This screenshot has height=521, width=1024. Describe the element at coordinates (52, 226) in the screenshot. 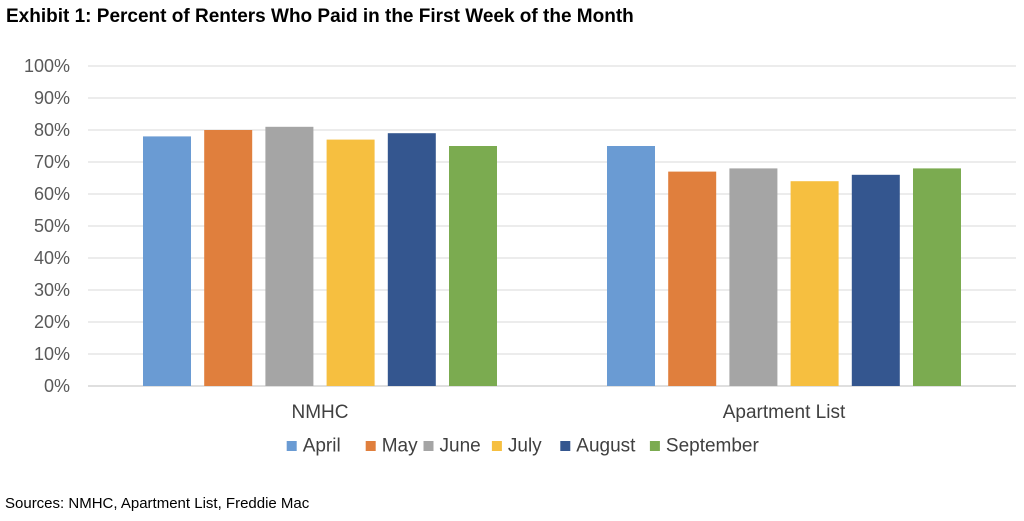

I see `y-tick-label: 50%` at that location.